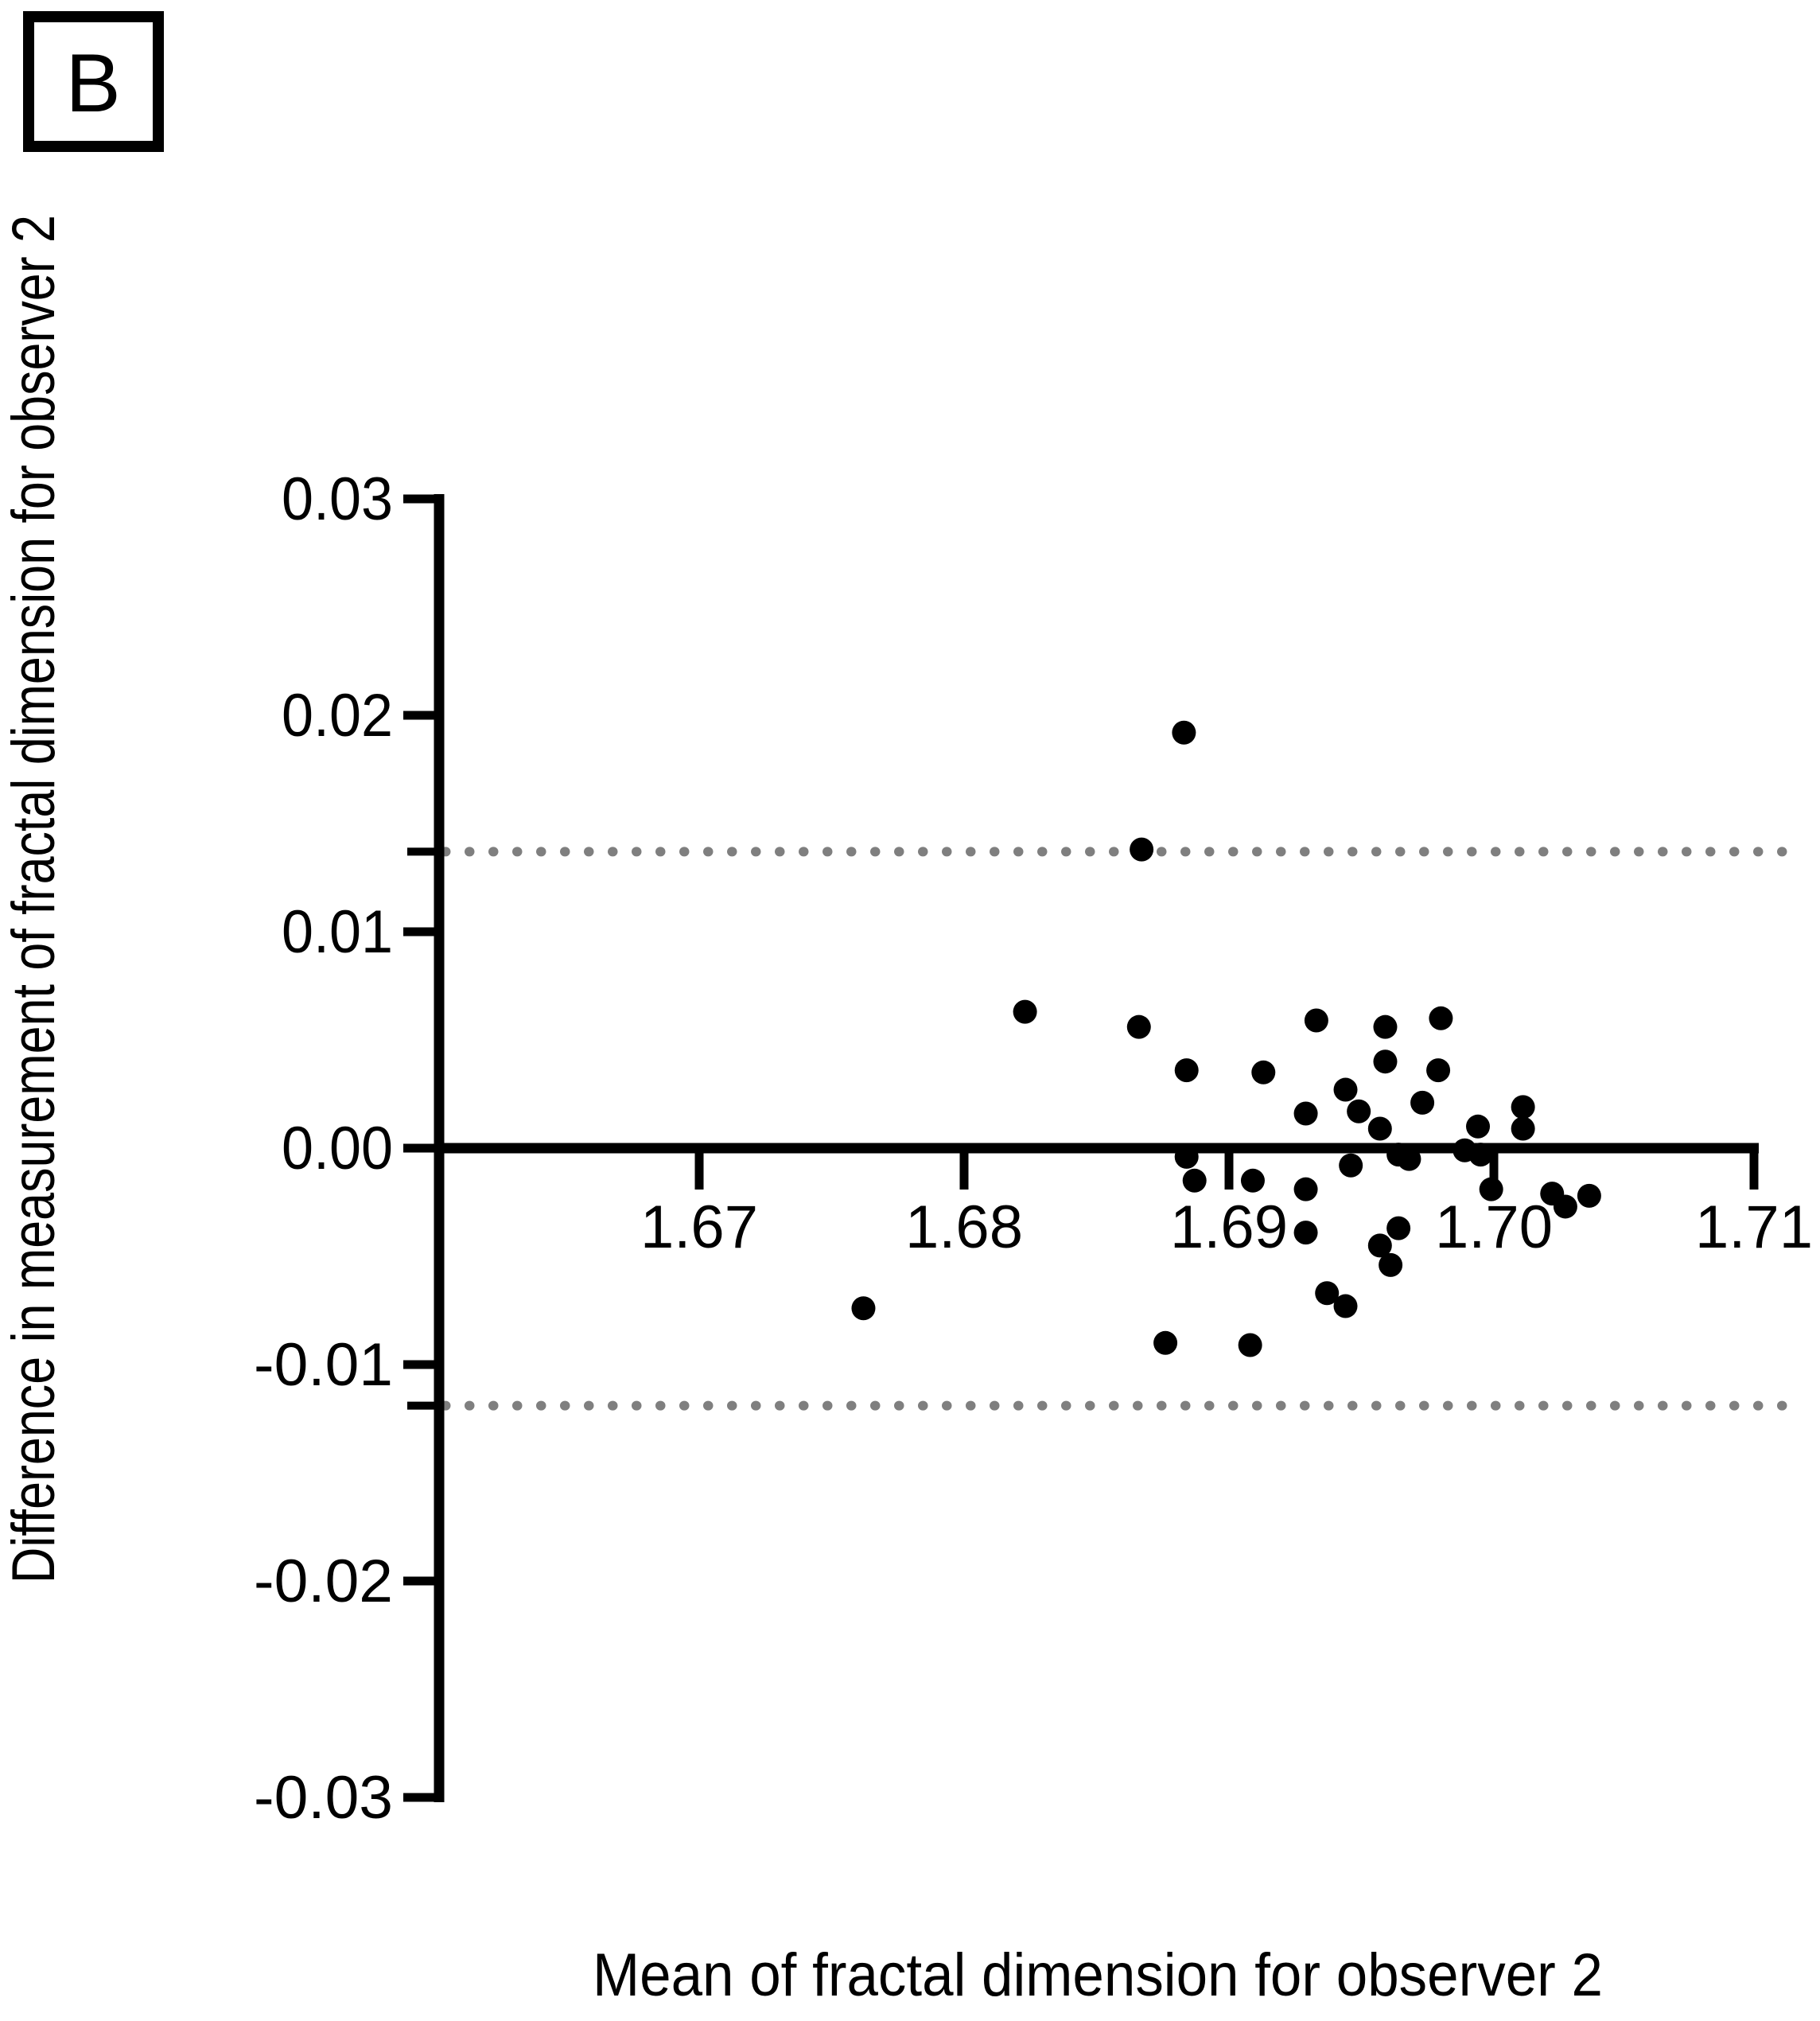 This screenshot has height=2021, width=1820. I want to click on panel-label-box: B, so click(93, 81).